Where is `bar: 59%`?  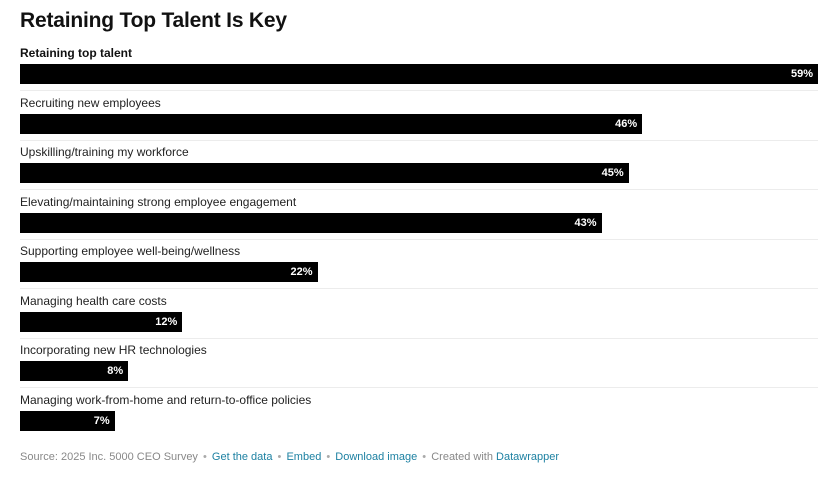
bar: 59% is located at coordinates (419, 74).